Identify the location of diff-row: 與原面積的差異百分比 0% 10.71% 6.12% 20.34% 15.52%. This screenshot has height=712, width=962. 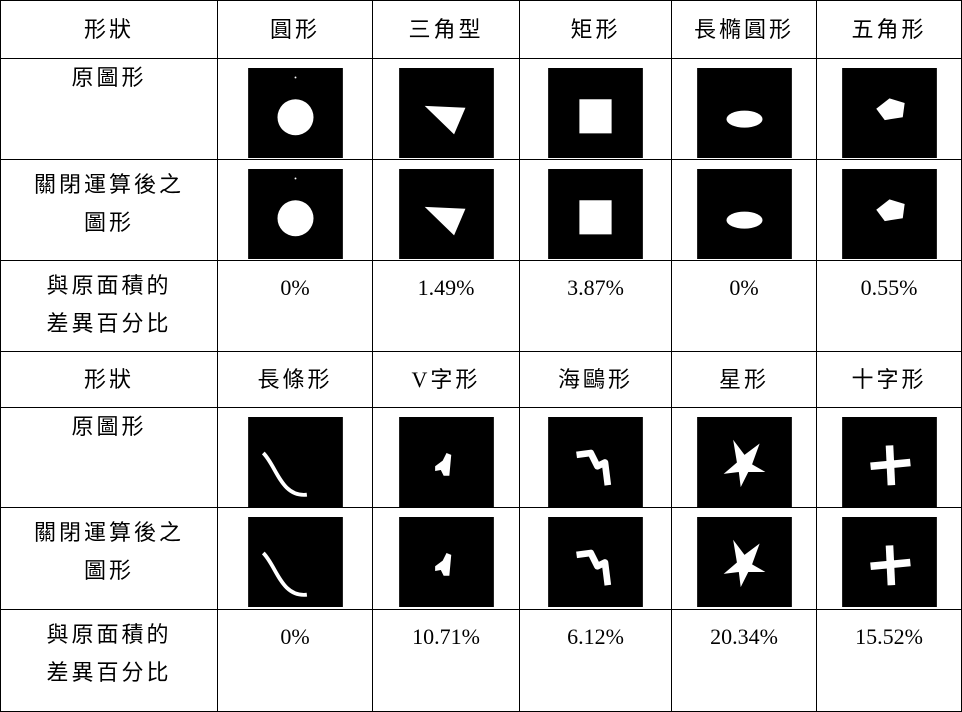
(481, 660).